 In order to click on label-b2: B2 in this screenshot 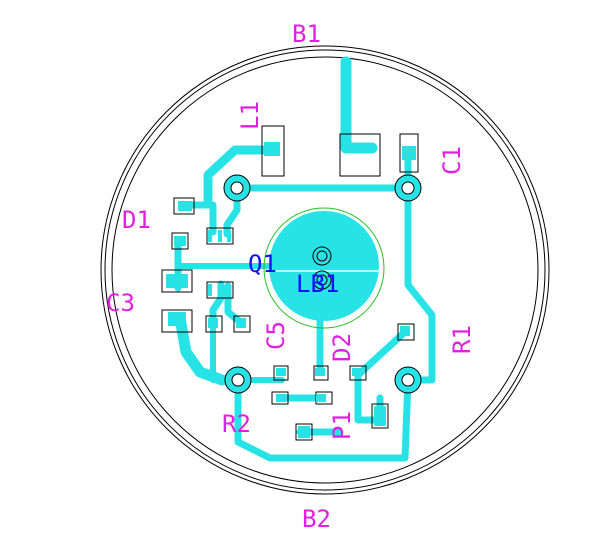, I will do `click(316, 519)`.